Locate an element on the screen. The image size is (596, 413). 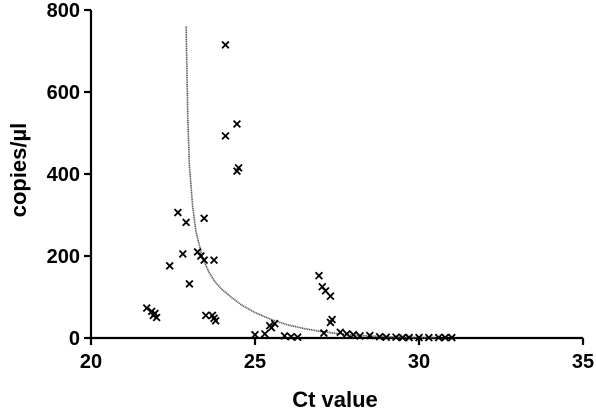
y-tick-label: 400 is located at coordinates (63, 175).